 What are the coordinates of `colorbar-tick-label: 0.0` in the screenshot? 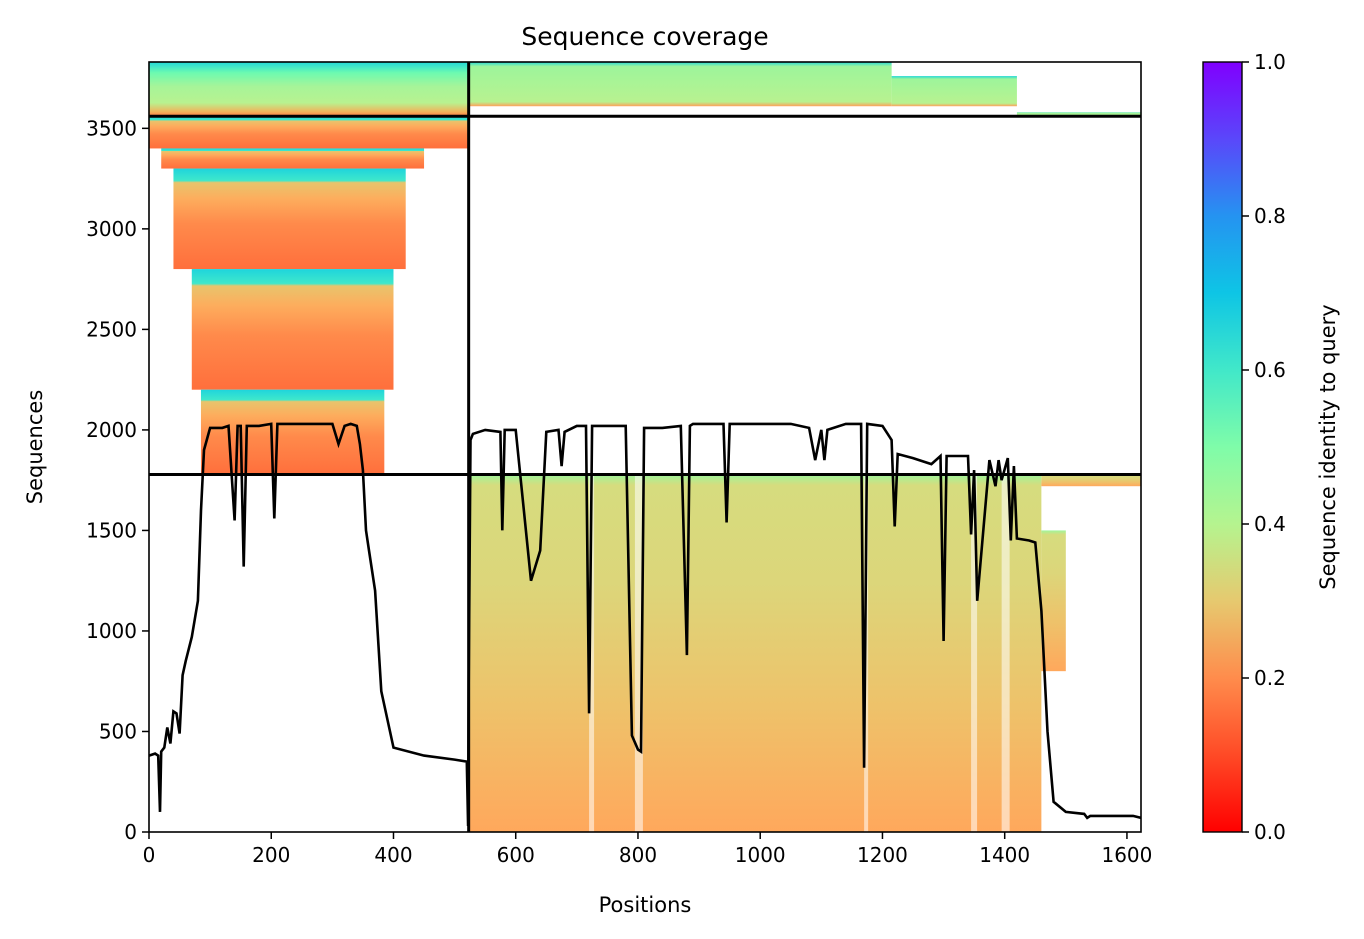 It's located at (1270, 832).